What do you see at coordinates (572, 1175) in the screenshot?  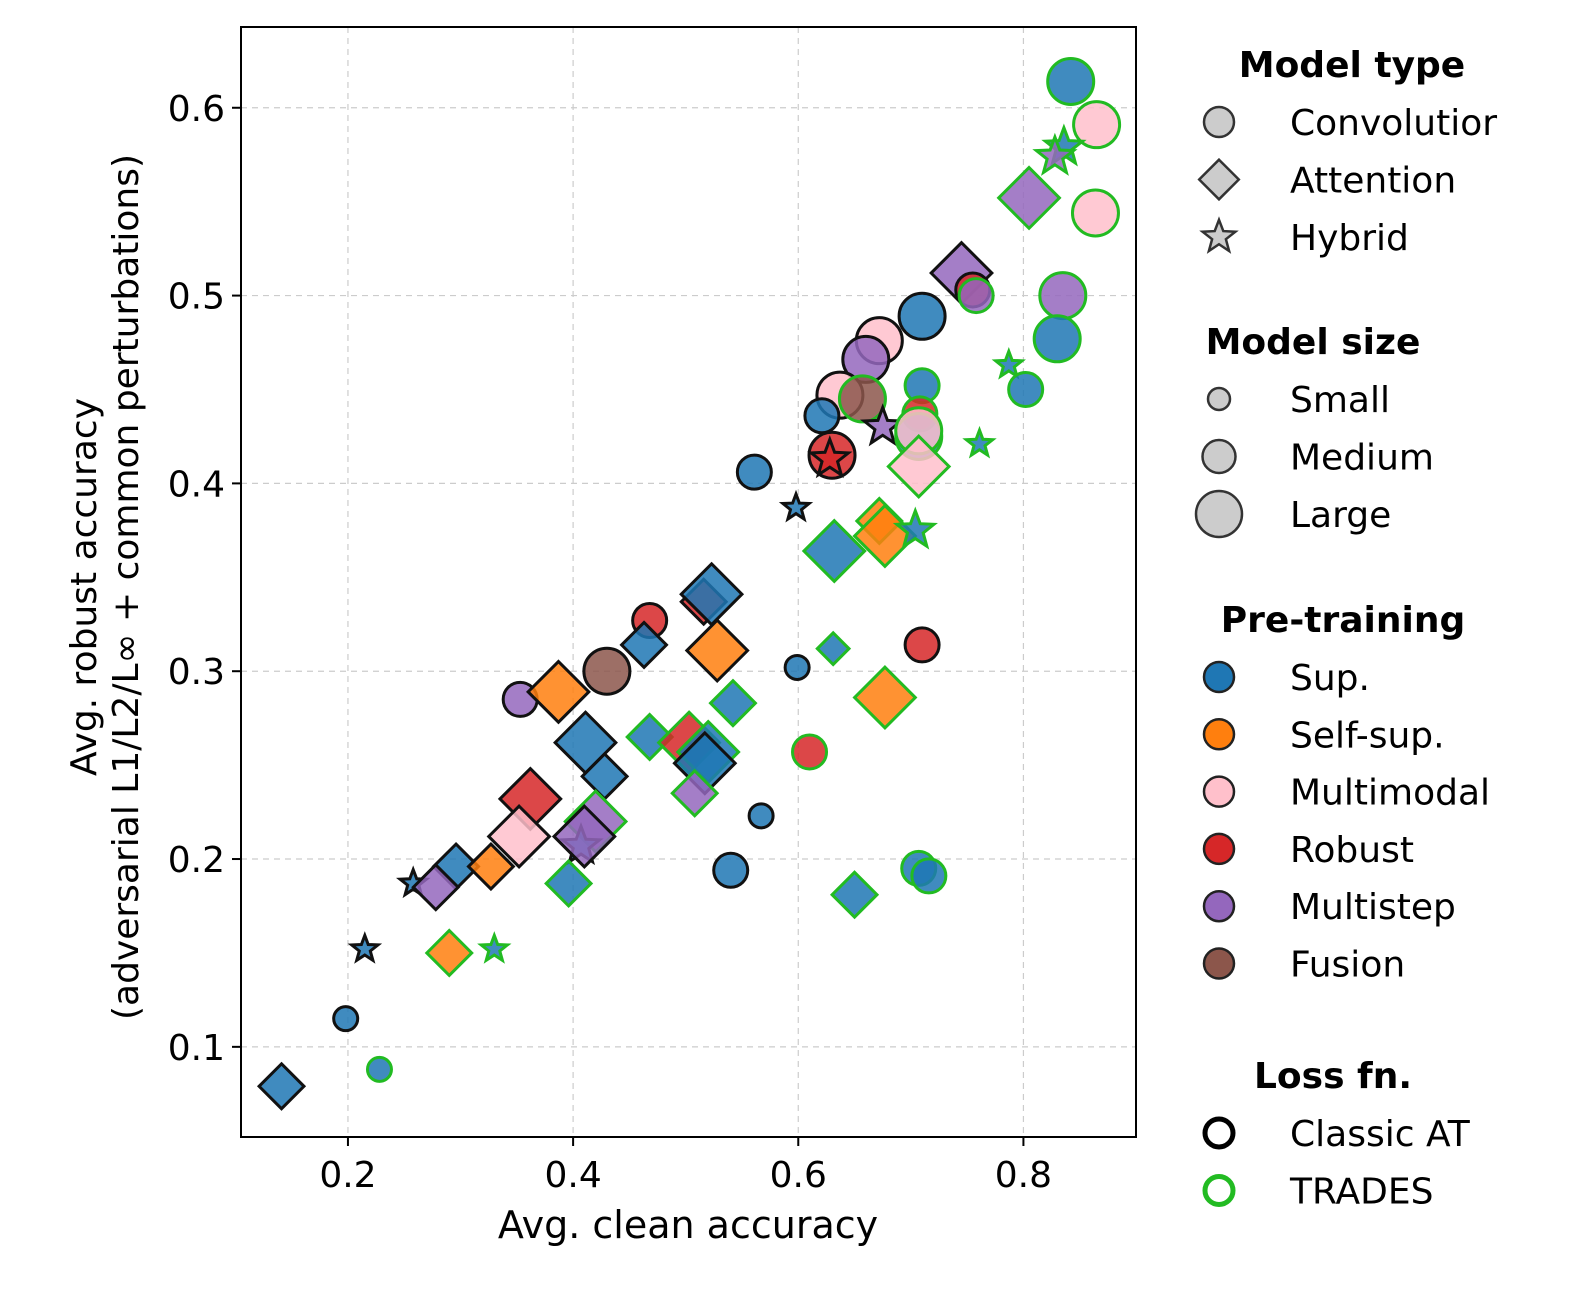 I see `x-tick-label: 0.4` at bounding box center [572, 1175].